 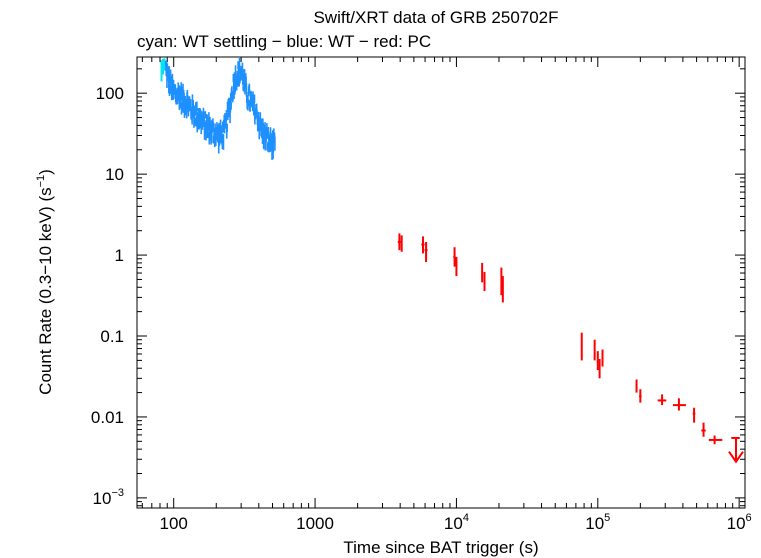 What do you see at coordinates (315, 523) in the screenshot?
I see `x-tick-label: 1000` at bounding box center [315, 523].